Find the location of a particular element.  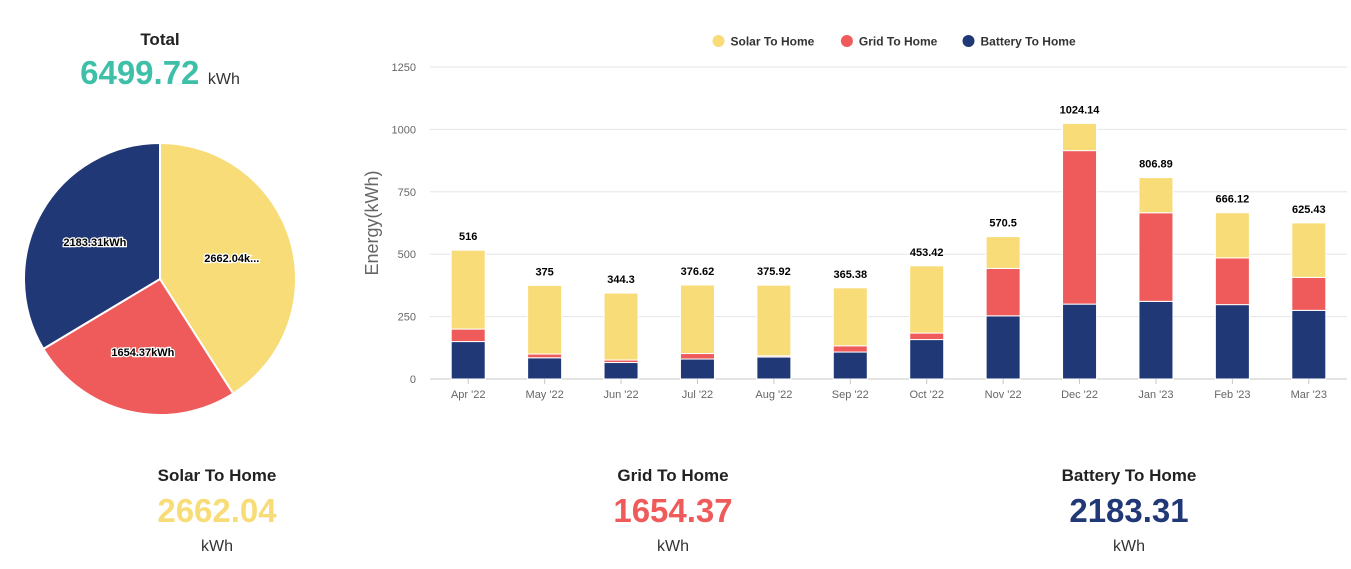

summary-grid-label: Grid To Home is located at coordinates (673, 475).